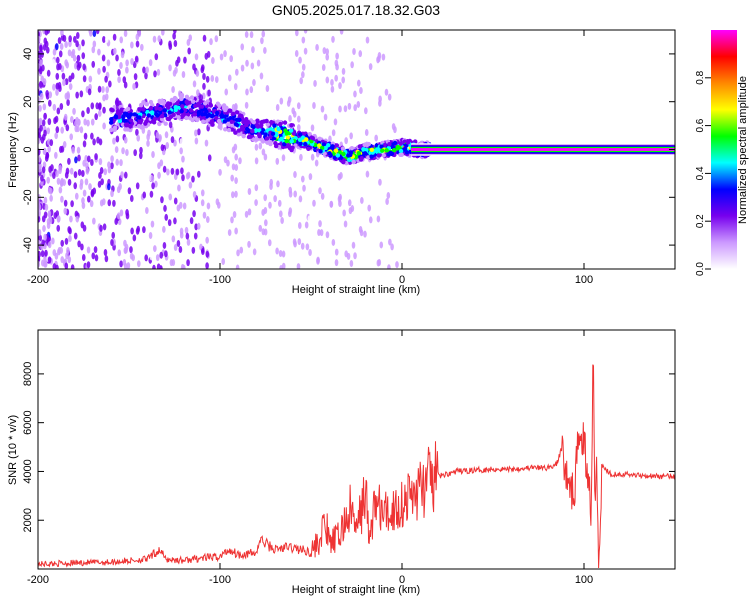 This screenshot has width=750, height=600. What do you see at coordinates (28, 149) in the screenshot?
I see `y-tick-label: 0` at bounding box center [28, 149].